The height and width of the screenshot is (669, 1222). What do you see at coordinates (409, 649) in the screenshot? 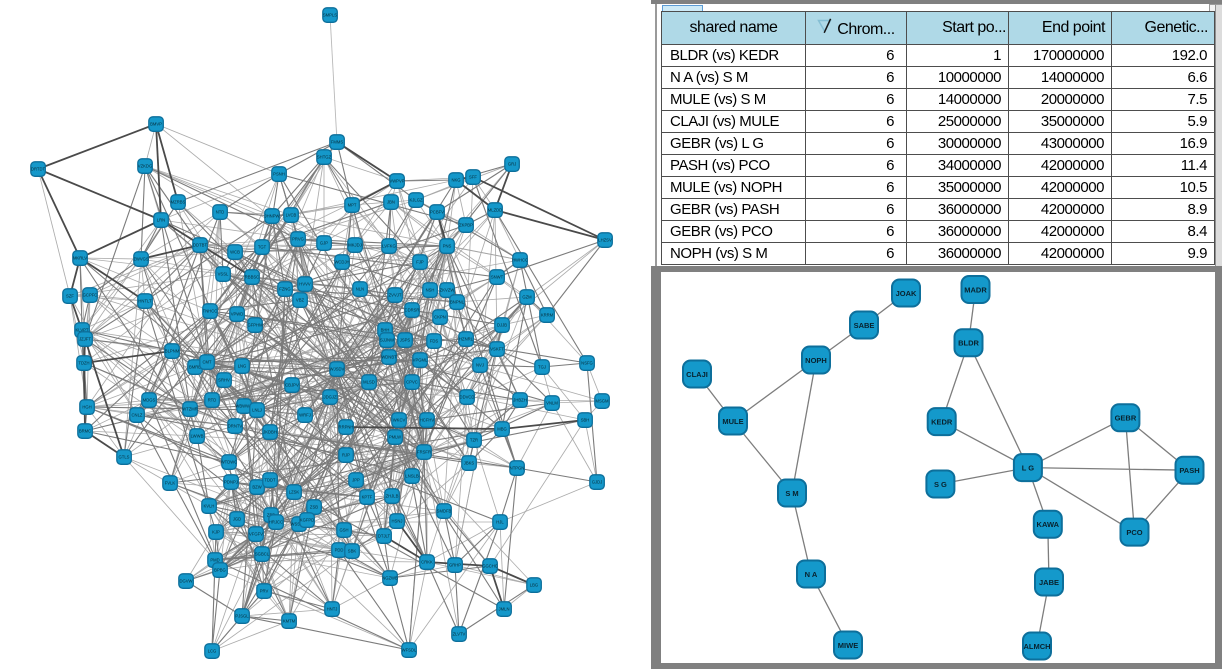
I see `svg-text: WFSDL` at bounding box center [409, 649].